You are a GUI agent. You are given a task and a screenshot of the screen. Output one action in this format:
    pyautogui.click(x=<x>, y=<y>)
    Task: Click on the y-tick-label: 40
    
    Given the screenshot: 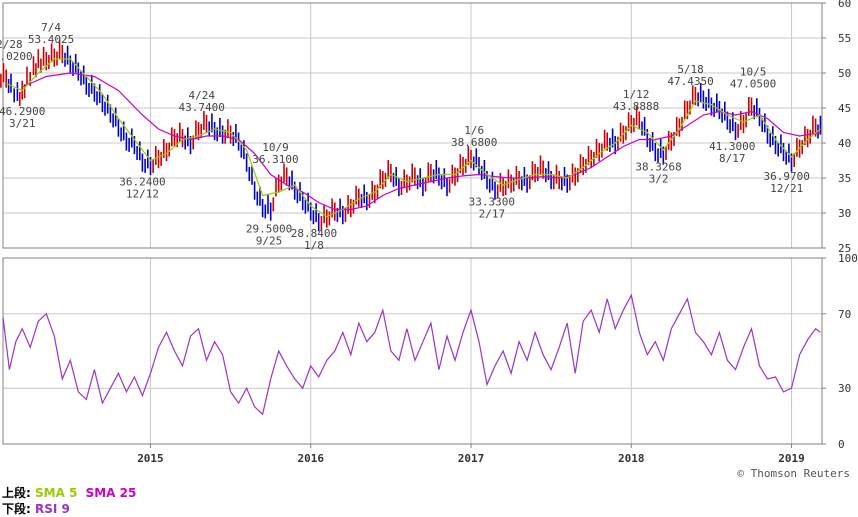 What is the action you would take?
    pyautogui.click(x=844, y=143)
    